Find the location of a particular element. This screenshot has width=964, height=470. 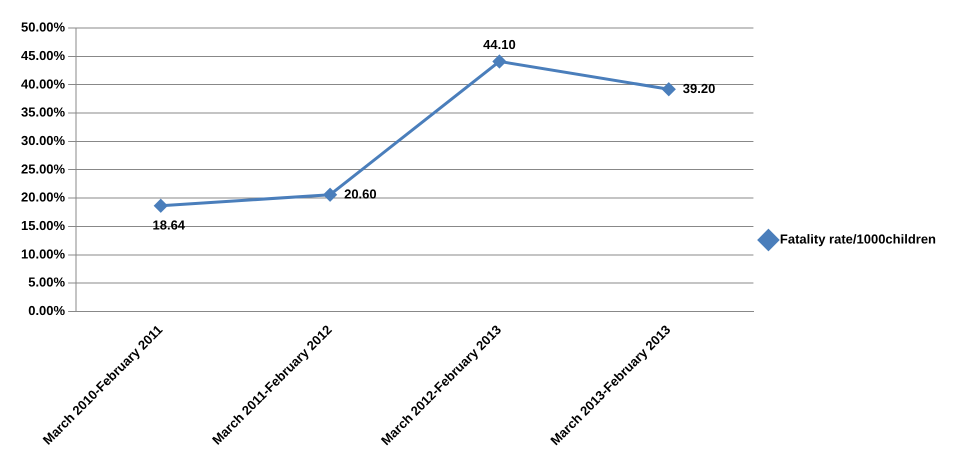

y-tick-label: 30.00% is located at coordinates (43, 140).